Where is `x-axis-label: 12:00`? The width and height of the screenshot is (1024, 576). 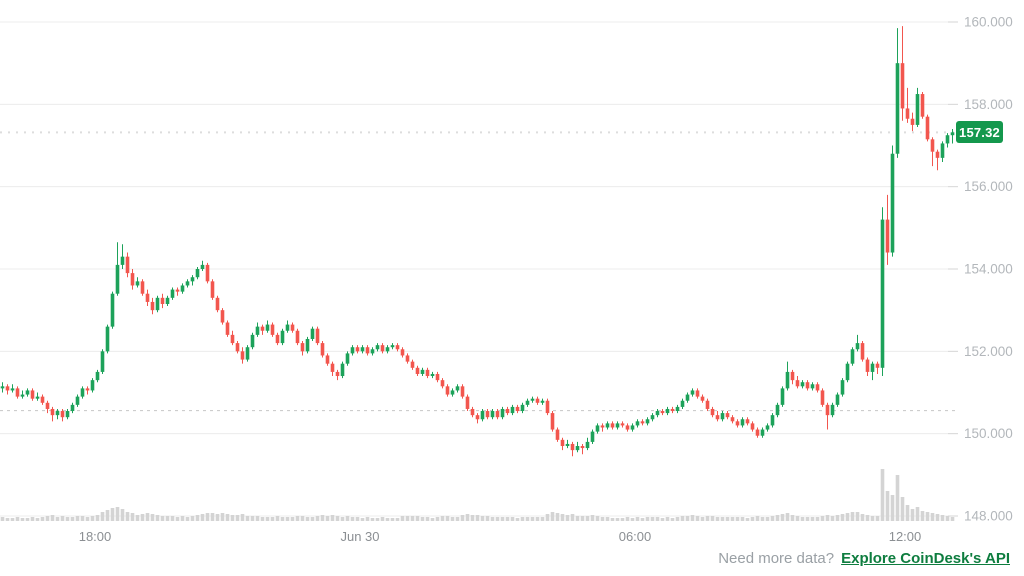
x-axis-label: 12:00 is located at coordinates (905, 536).